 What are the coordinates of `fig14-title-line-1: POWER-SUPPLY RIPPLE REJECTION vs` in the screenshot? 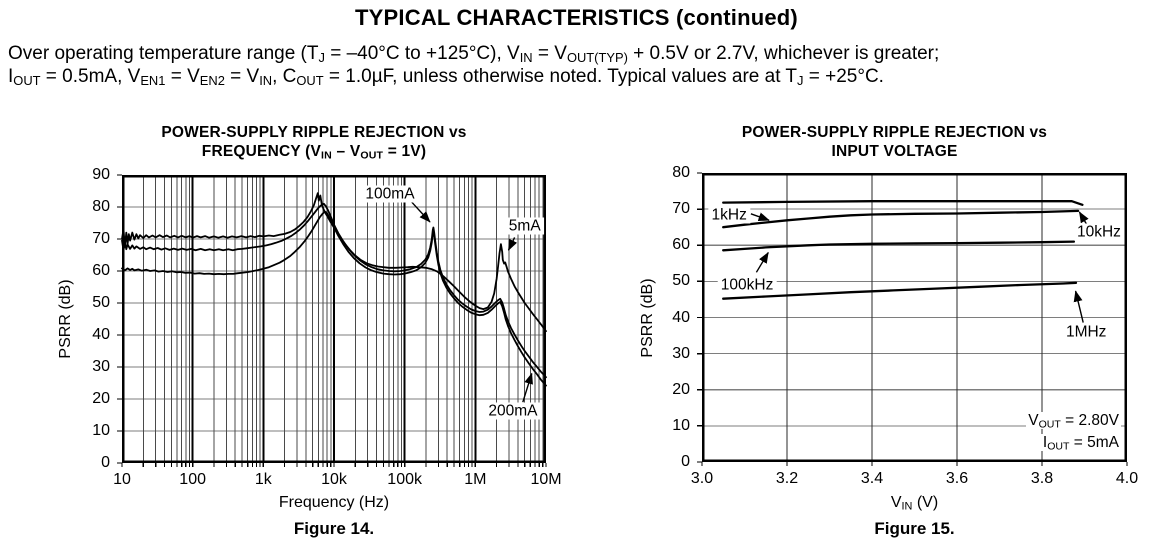 It's located at (314, 132).